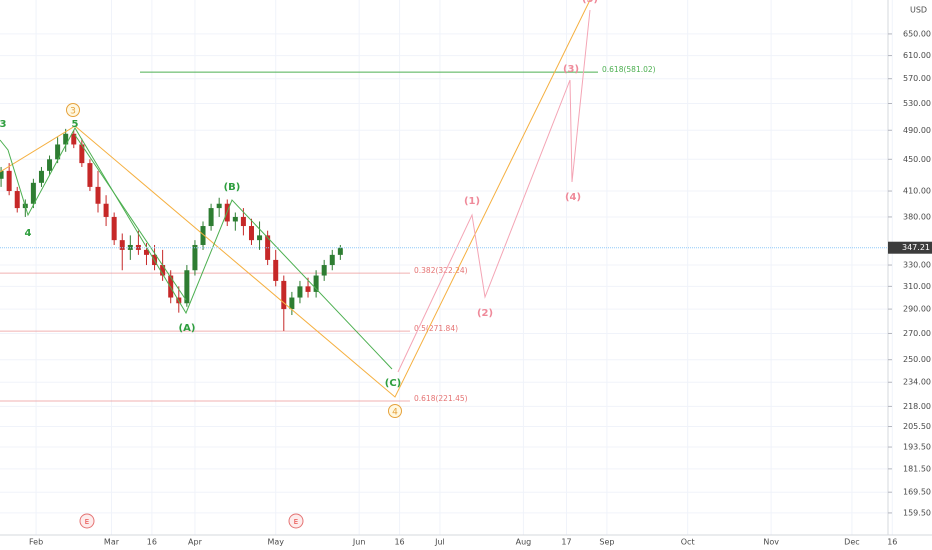 This screenshot has width=932, height=550. I want to click on x-tick-label: Dec, so click(851, 542).